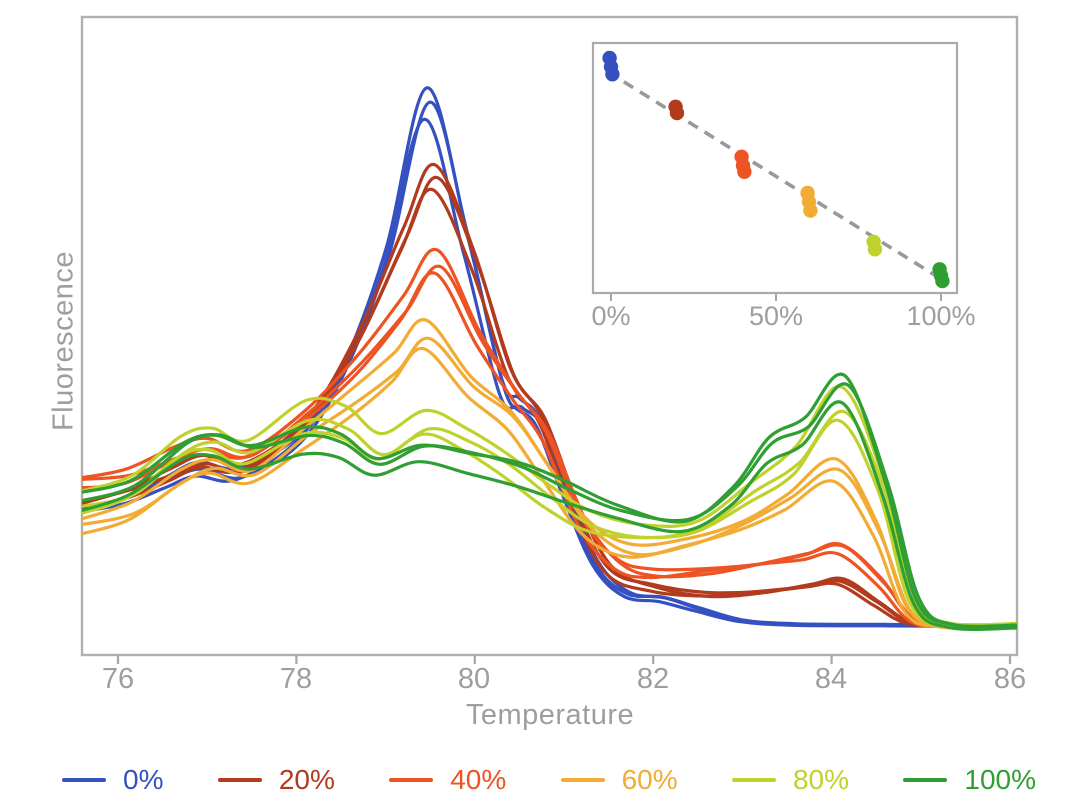  What do you see at coordinates (549, 780) in the screenshot?
I see `legend: 0% 20% 40% 60% 80% 100%` at bounding box center [549, 780].